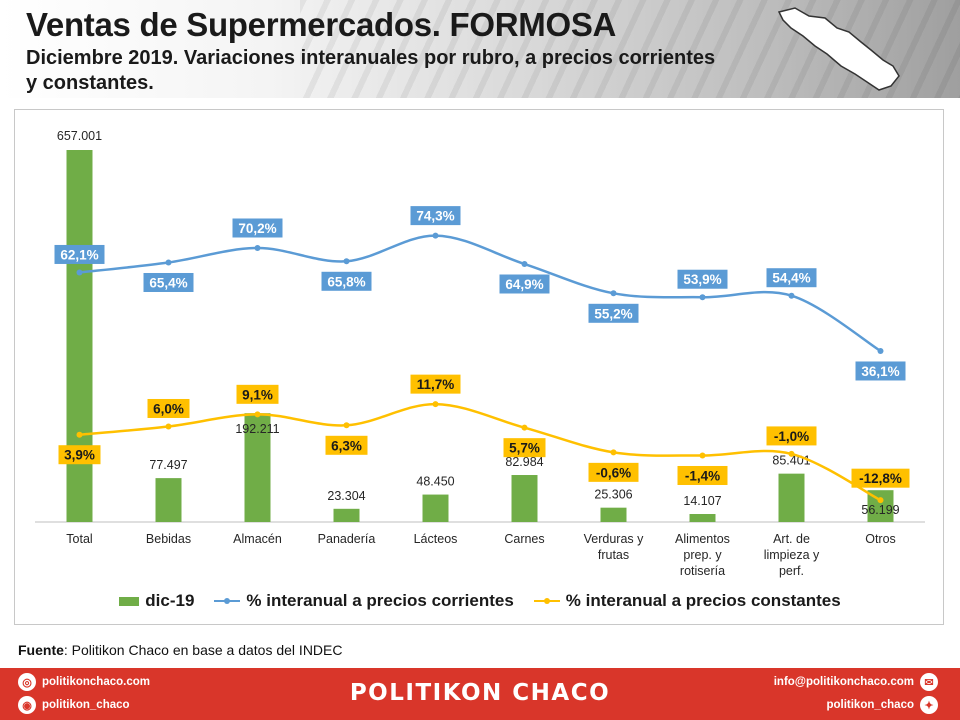 This screenshot has width=960, height=720. I want to click on category-label-3-0: Panadería, so click(347, 539).